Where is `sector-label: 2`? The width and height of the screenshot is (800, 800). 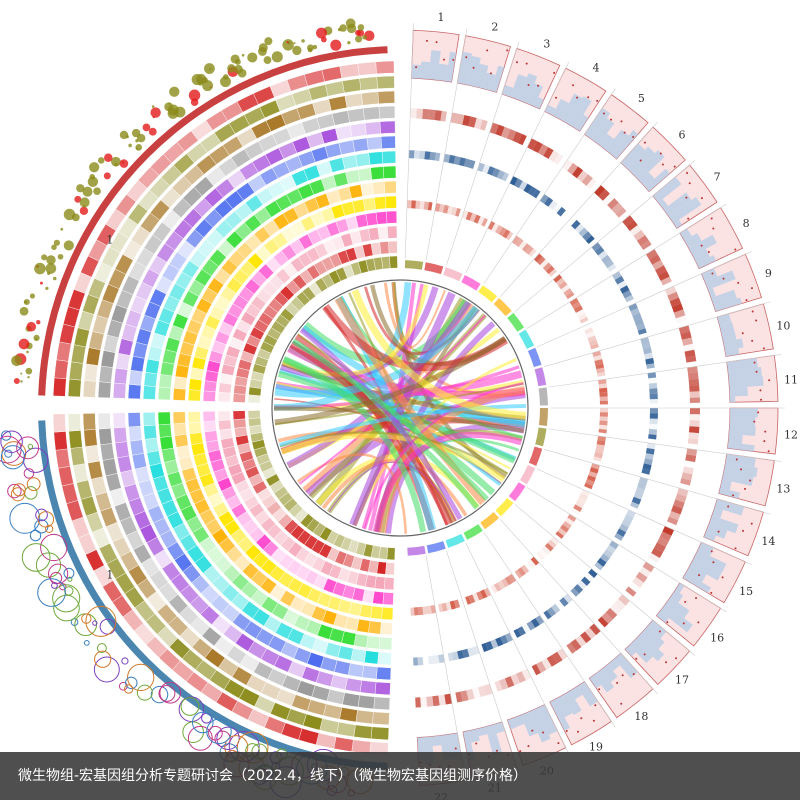 sector-label: 2 is located at coordinates (494, 27).